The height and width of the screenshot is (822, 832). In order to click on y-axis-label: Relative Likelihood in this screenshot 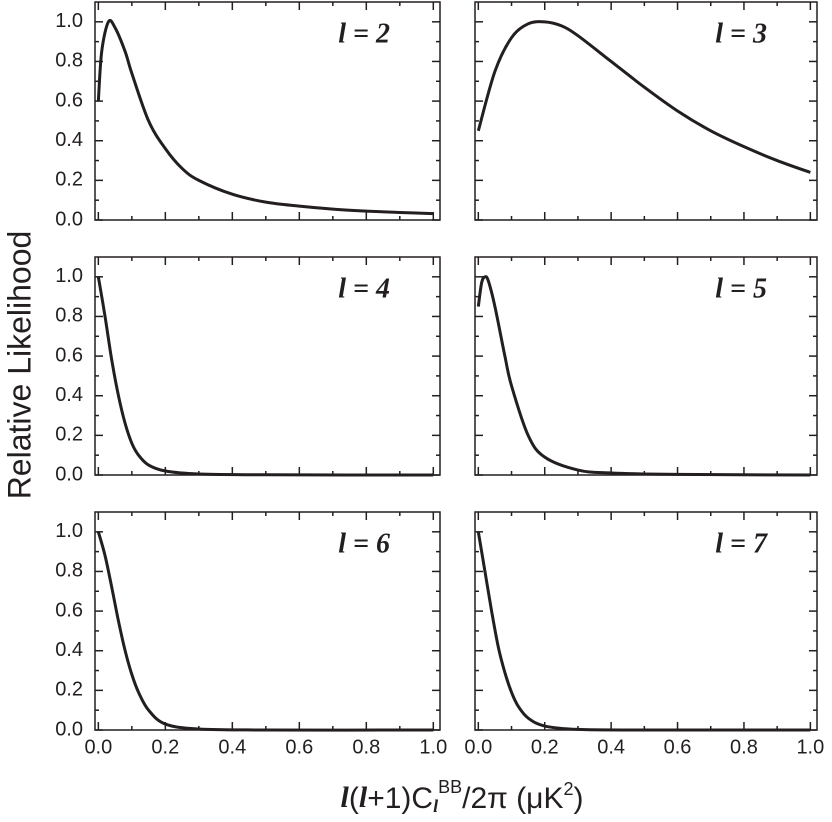, I will do `click(19, 365)`.